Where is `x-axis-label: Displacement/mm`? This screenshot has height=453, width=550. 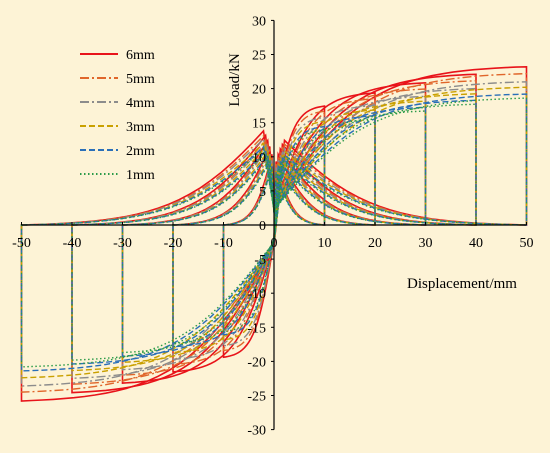 x-axis-label: Displacement/mm is located at coordinates (462, 284).